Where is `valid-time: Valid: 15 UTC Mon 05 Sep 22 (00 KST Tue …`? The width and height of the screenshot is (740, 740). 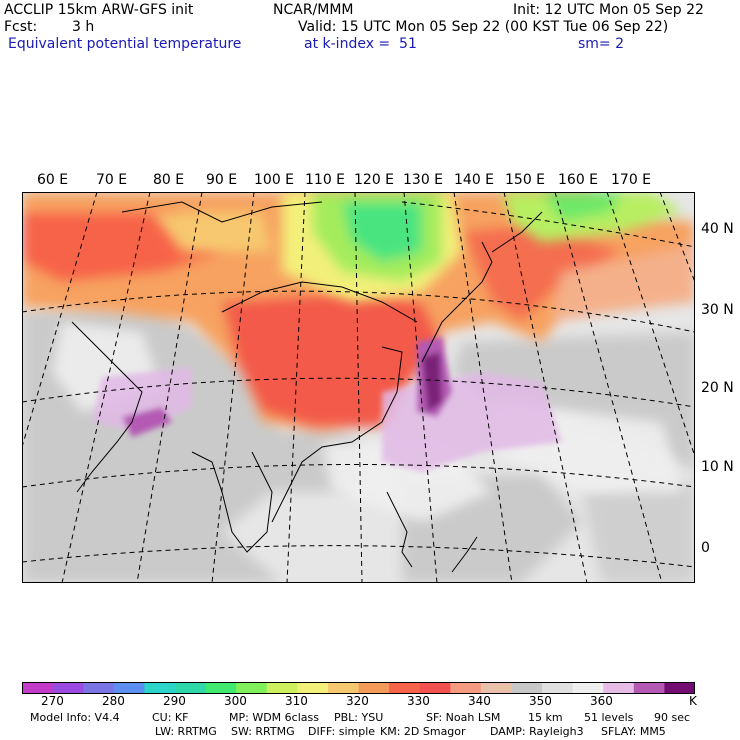
valid-time: Valid: 15 UTC Mon 05 Sep 22 (00 KST Tue … is located at coordinates (483, 27).